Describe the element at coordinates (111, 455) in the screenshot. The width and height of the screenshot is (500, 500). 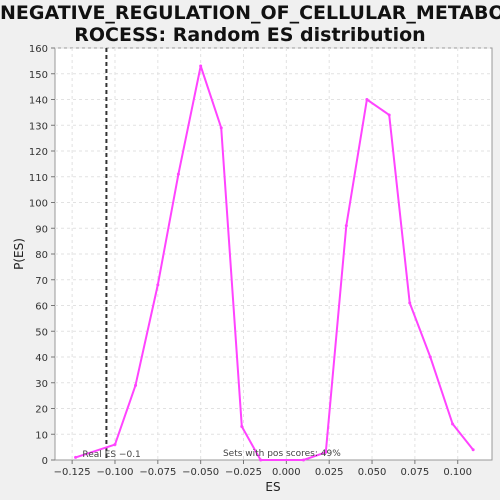
I see `real-es-label: Real ES −0.1` at that location.